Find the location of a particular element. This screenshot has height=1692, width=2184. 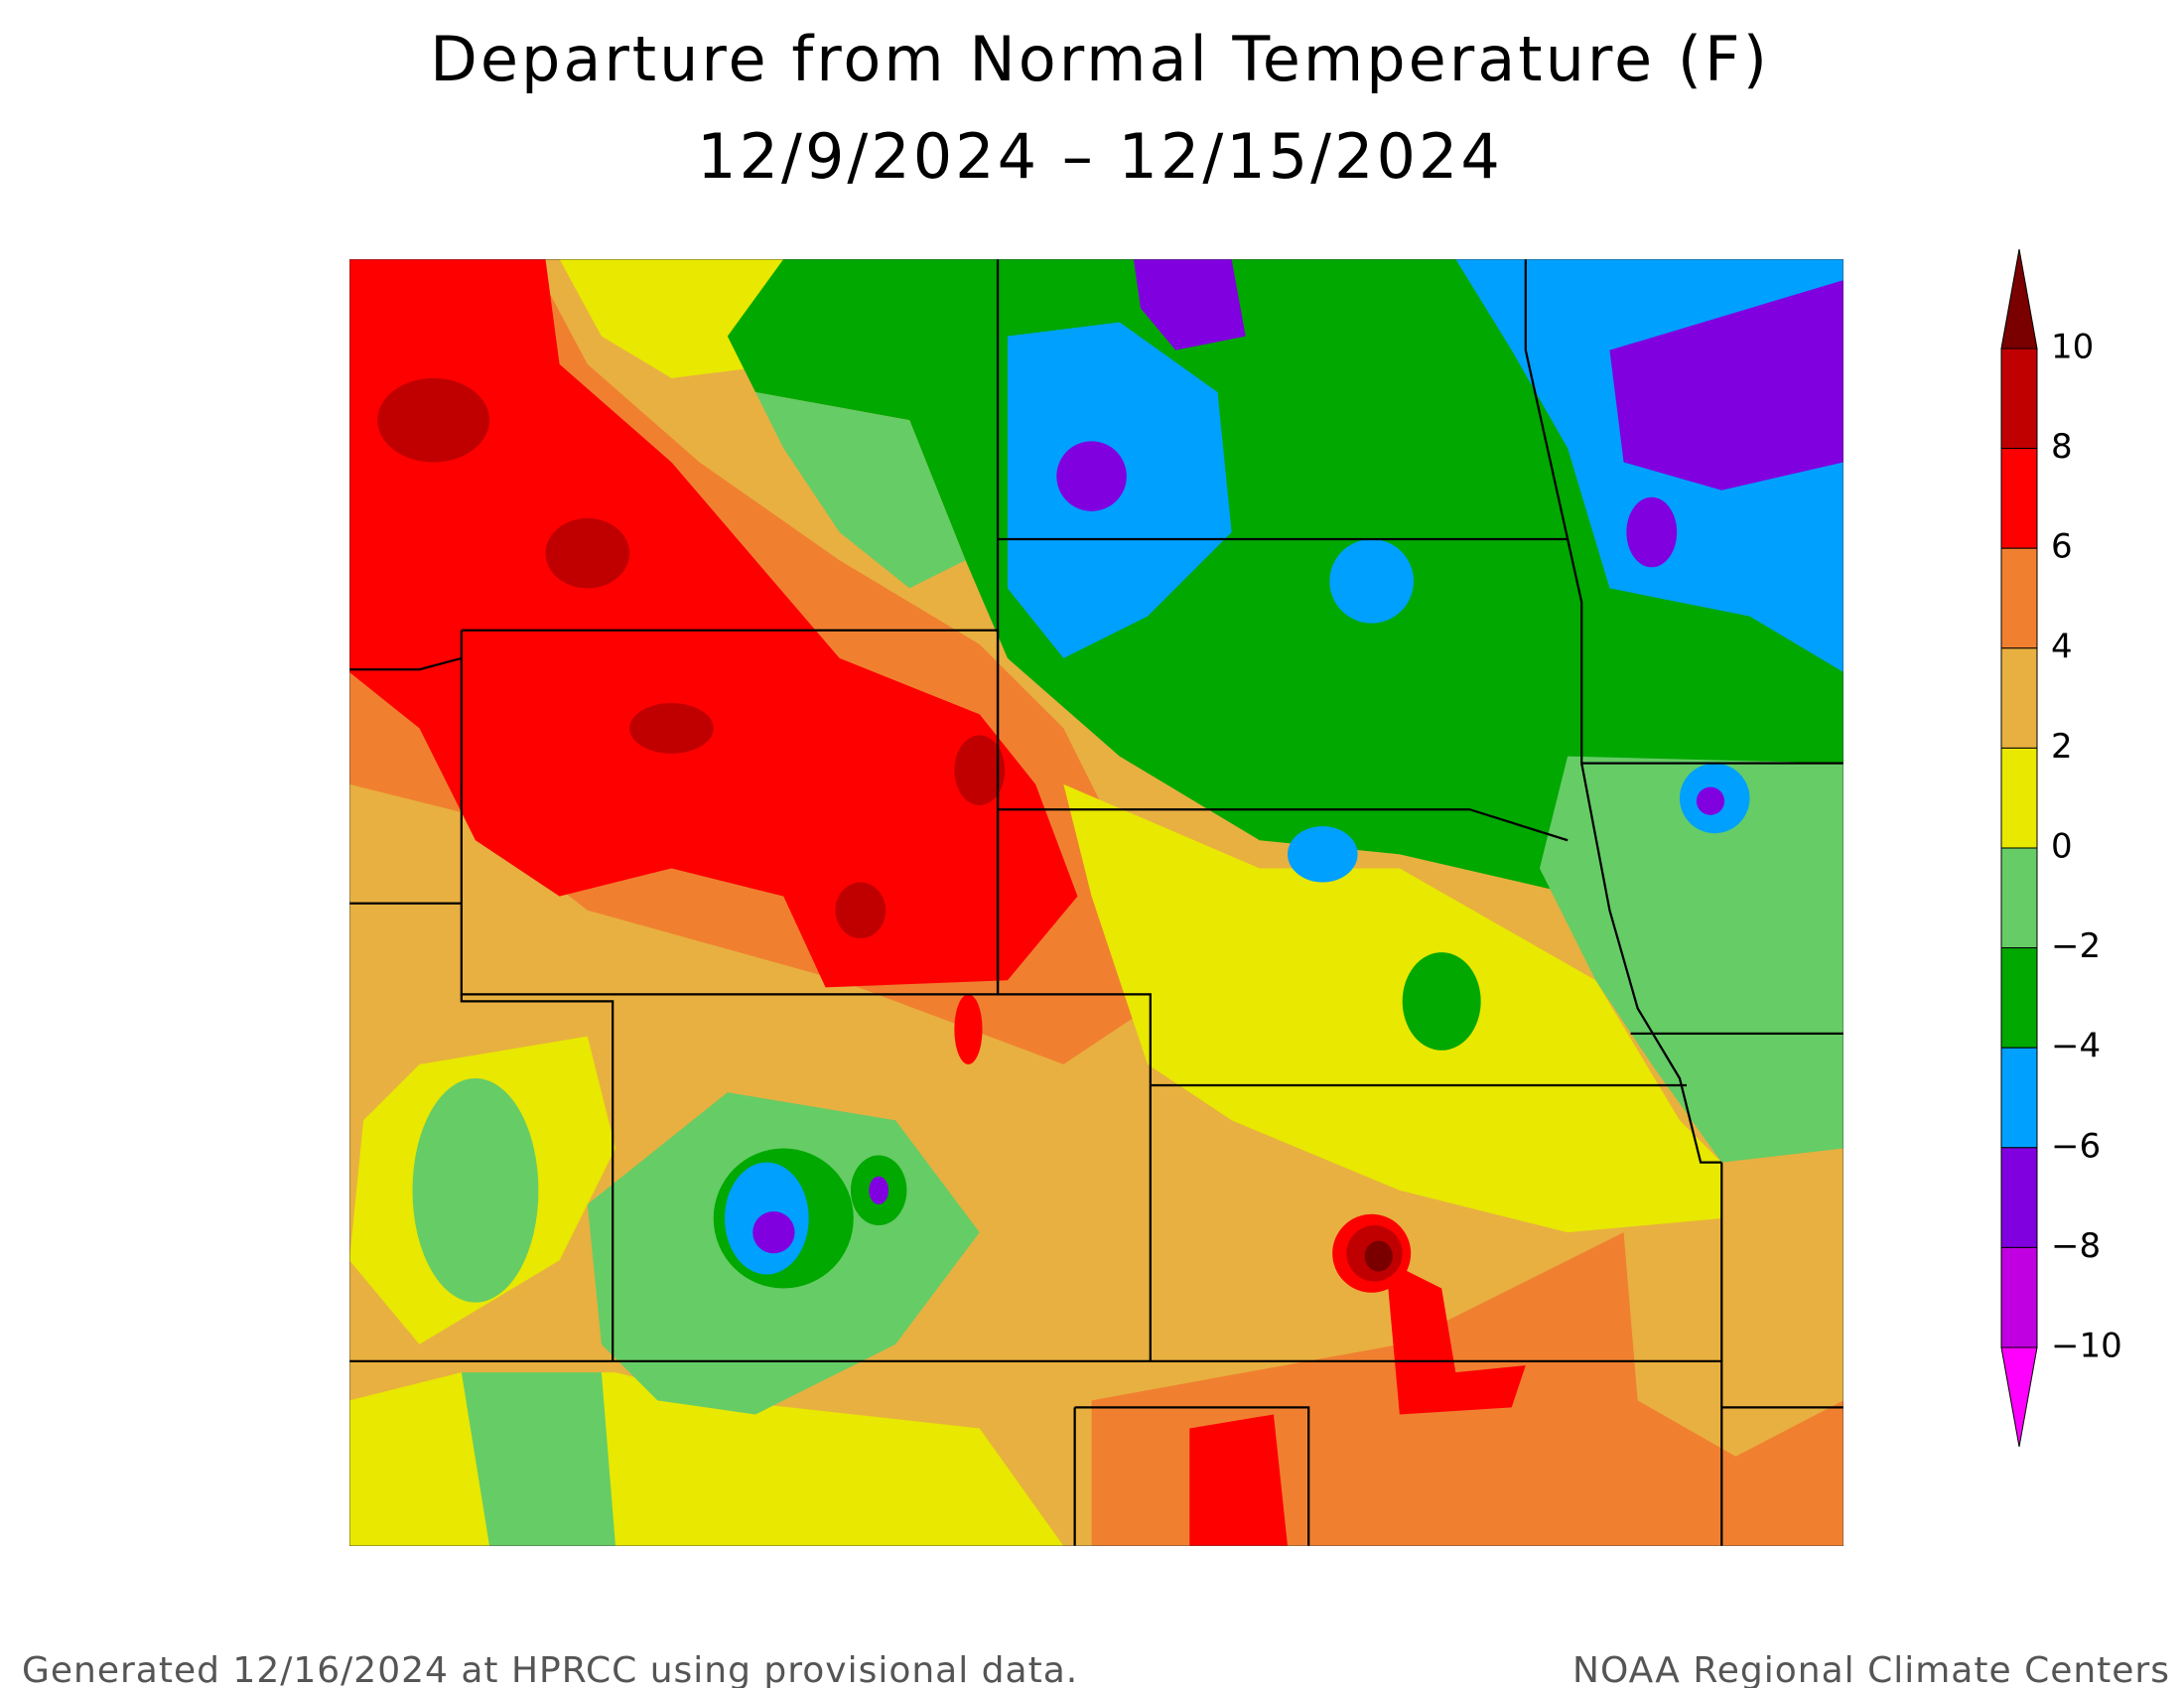

colorbar-label: 0 is located at coordinates (2062, 847).